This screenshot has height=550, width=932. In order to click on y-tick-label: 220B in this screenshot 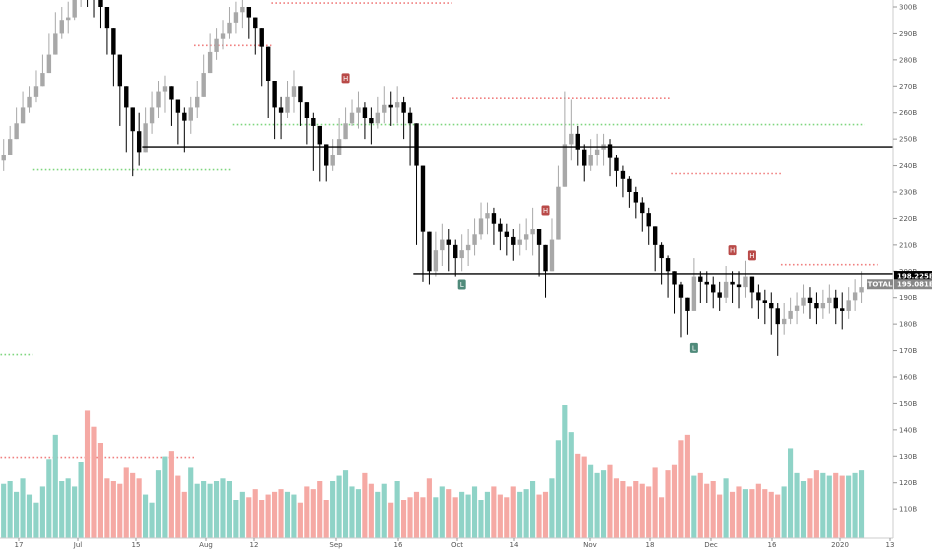, I will do `click(908, 219)`.